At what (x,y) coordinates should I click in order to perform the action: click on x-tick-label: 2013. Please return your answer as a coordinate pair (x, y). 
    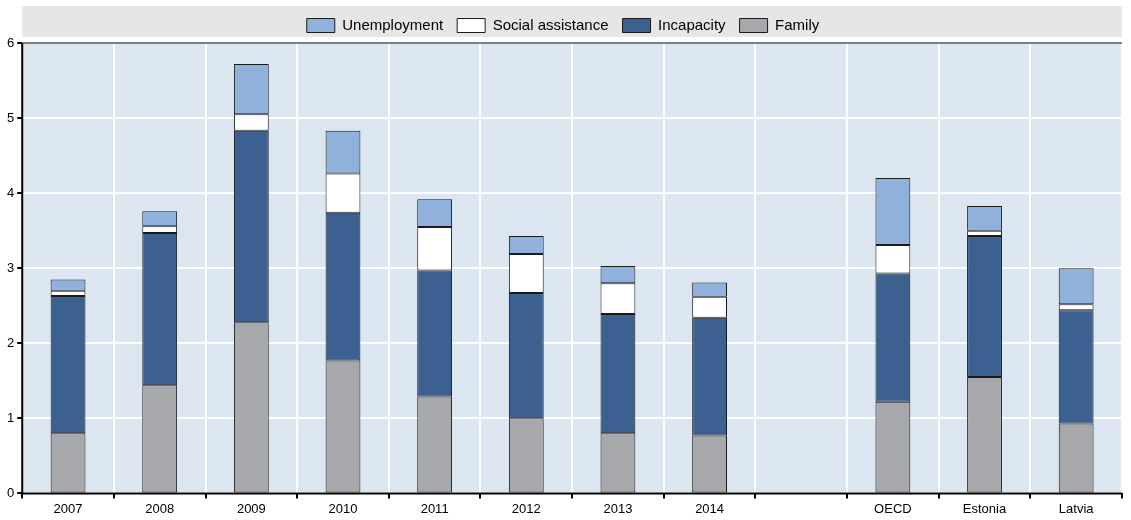
    Looking at the image, I should click on (618, 508).